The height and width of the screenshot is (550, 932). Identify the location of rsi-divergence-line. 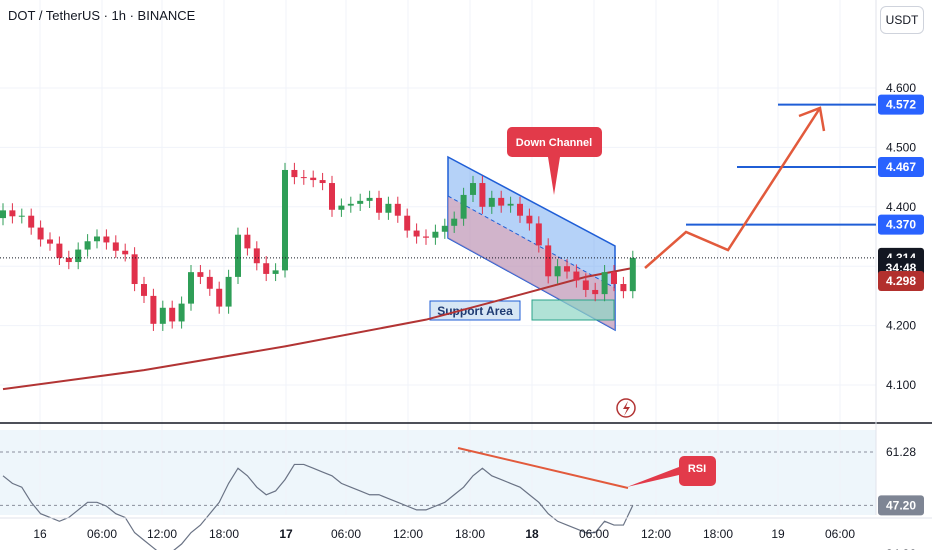
(543, 468).